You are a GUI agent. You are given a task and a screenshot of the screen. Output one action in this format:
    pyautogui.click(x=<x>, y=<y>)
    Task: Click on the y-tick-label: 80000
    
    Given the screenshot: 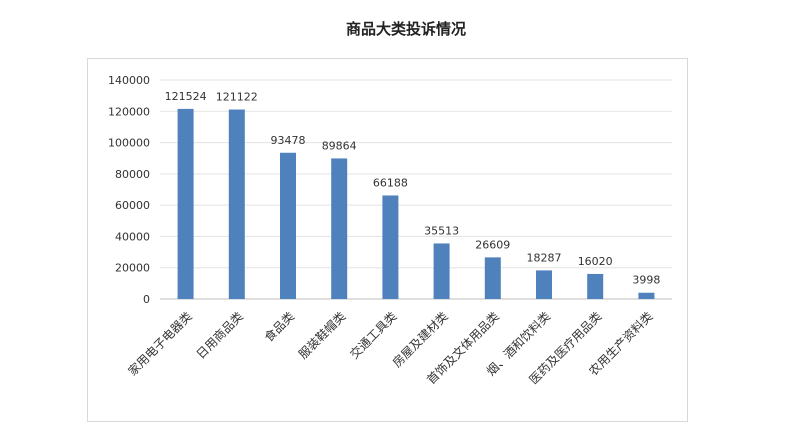 What is the action you would take?
    pyautogui.click(x=132, y=174)
    